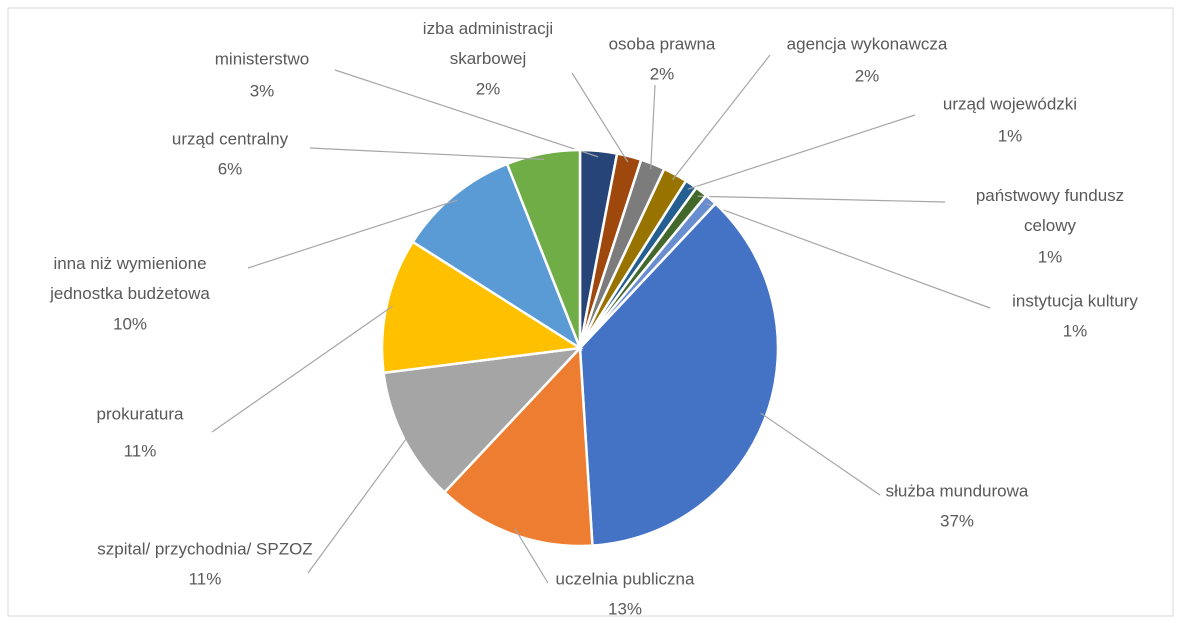 This screenshot has height=629, width=1181. I want to click on category-label: państwowy fundusz celowy, so click(1050, 210).